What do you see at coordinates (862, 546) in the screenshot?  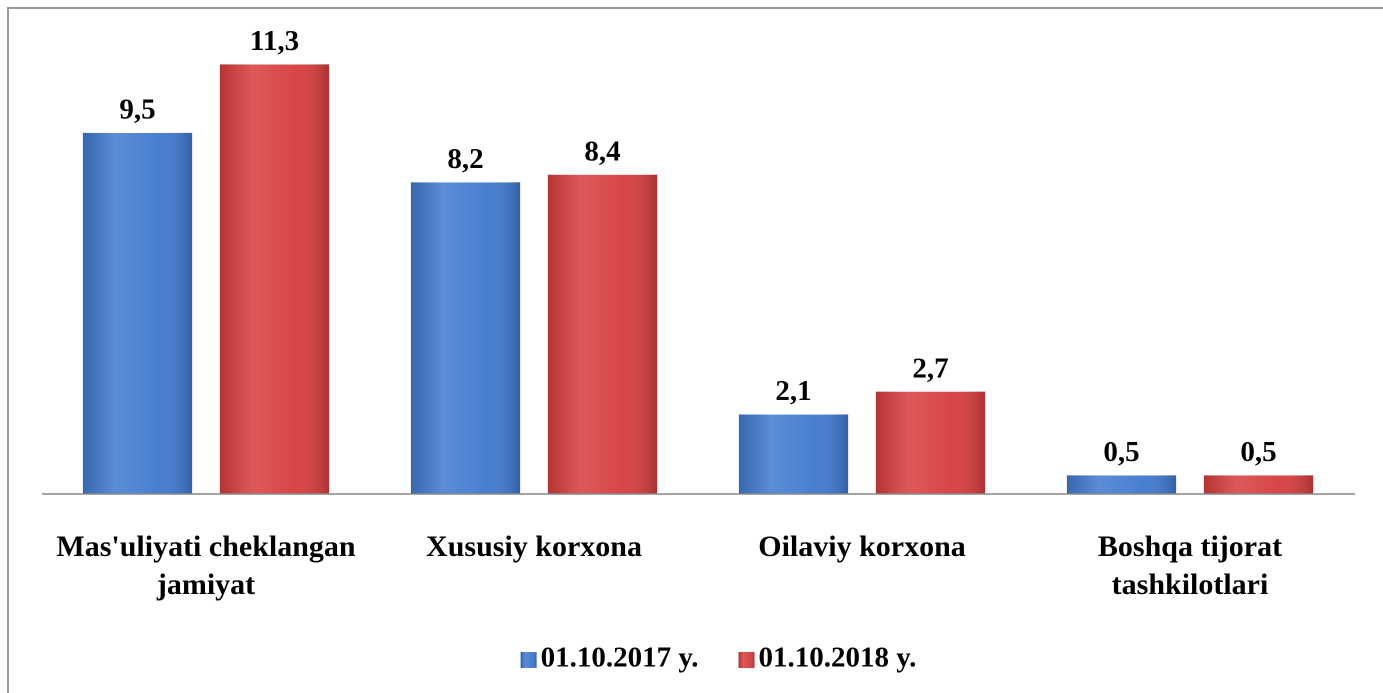 I see `x-tick-label: Oilaviy korxona` at bounding box center [862, 546].